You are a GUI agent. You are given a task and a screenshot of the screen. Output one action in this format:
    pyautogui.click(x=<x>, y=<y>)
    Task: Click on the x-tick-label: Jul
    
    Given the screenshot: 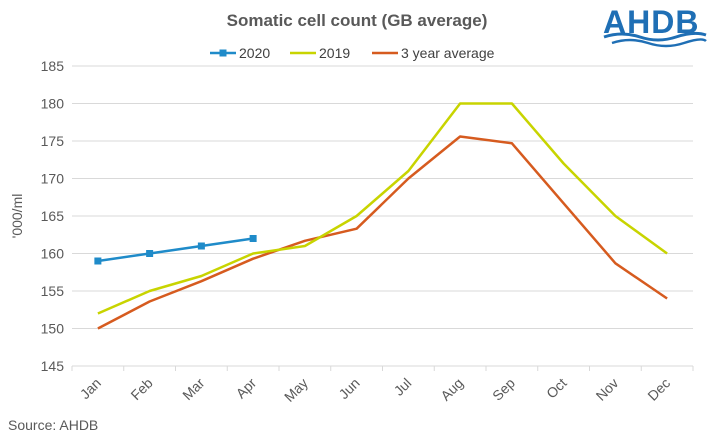 What is the action you would take?
    pyautogui.click(x=403, y=387)
    